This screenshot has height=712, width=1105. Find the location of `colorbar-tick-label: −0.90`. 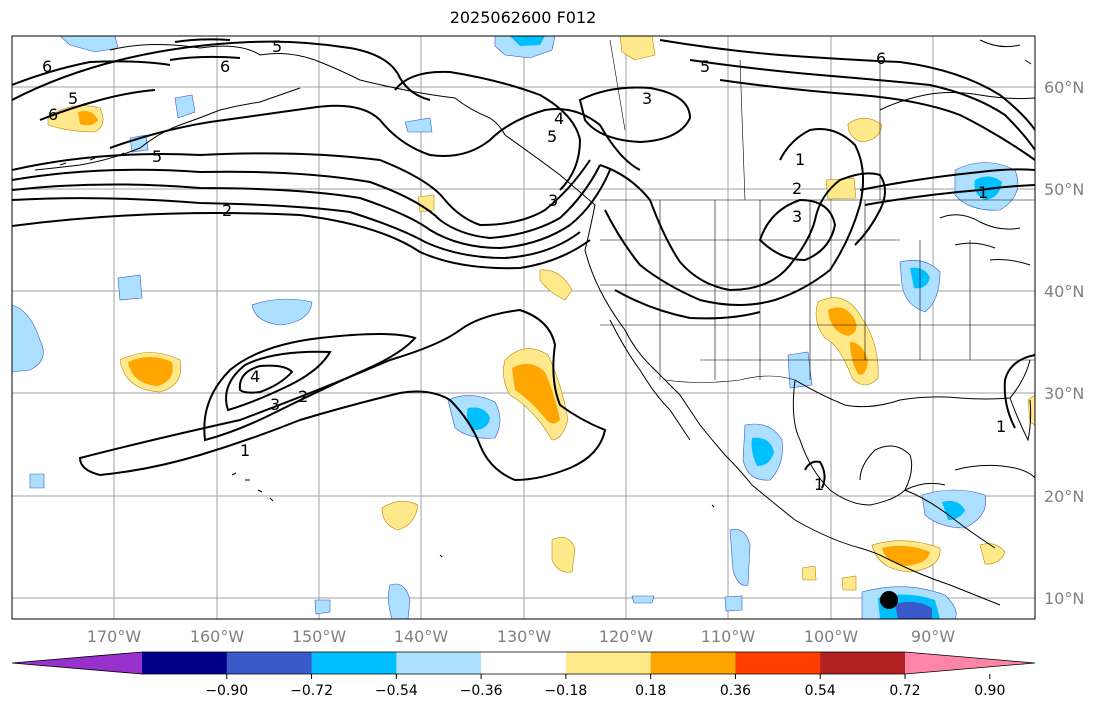

colorbar-tick-label: −0.90 is located at coordinates (226, 691).